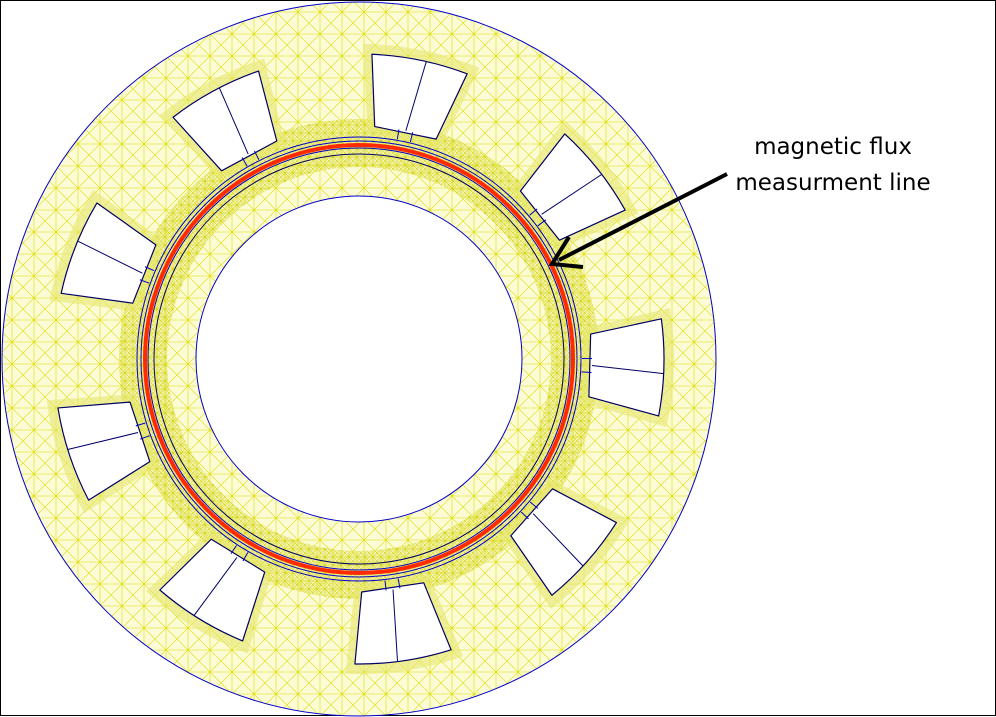 The width and height of the screenshot is (996, 717). Describe the element at coordinates (833, 147) in the screenshot. I see `annotation-line-1: magnetic flux` at that location.